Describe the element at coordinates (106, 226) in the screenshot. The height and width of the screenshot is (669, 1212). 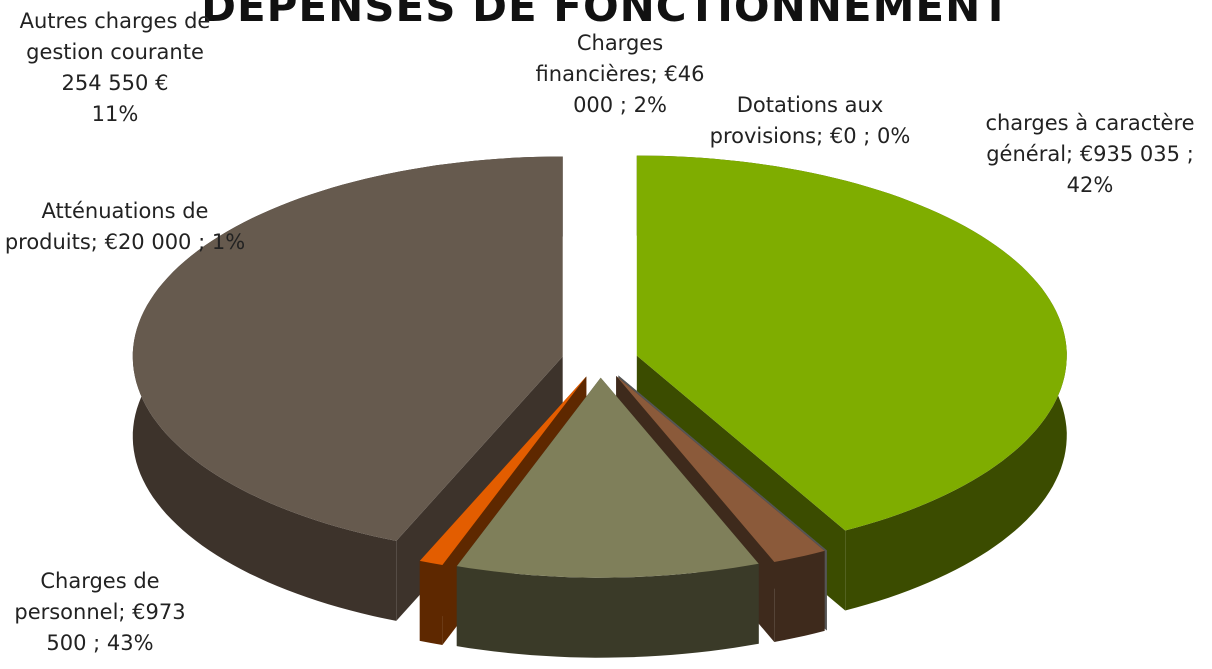
I see `category: Atténuations de produits;` at that location.